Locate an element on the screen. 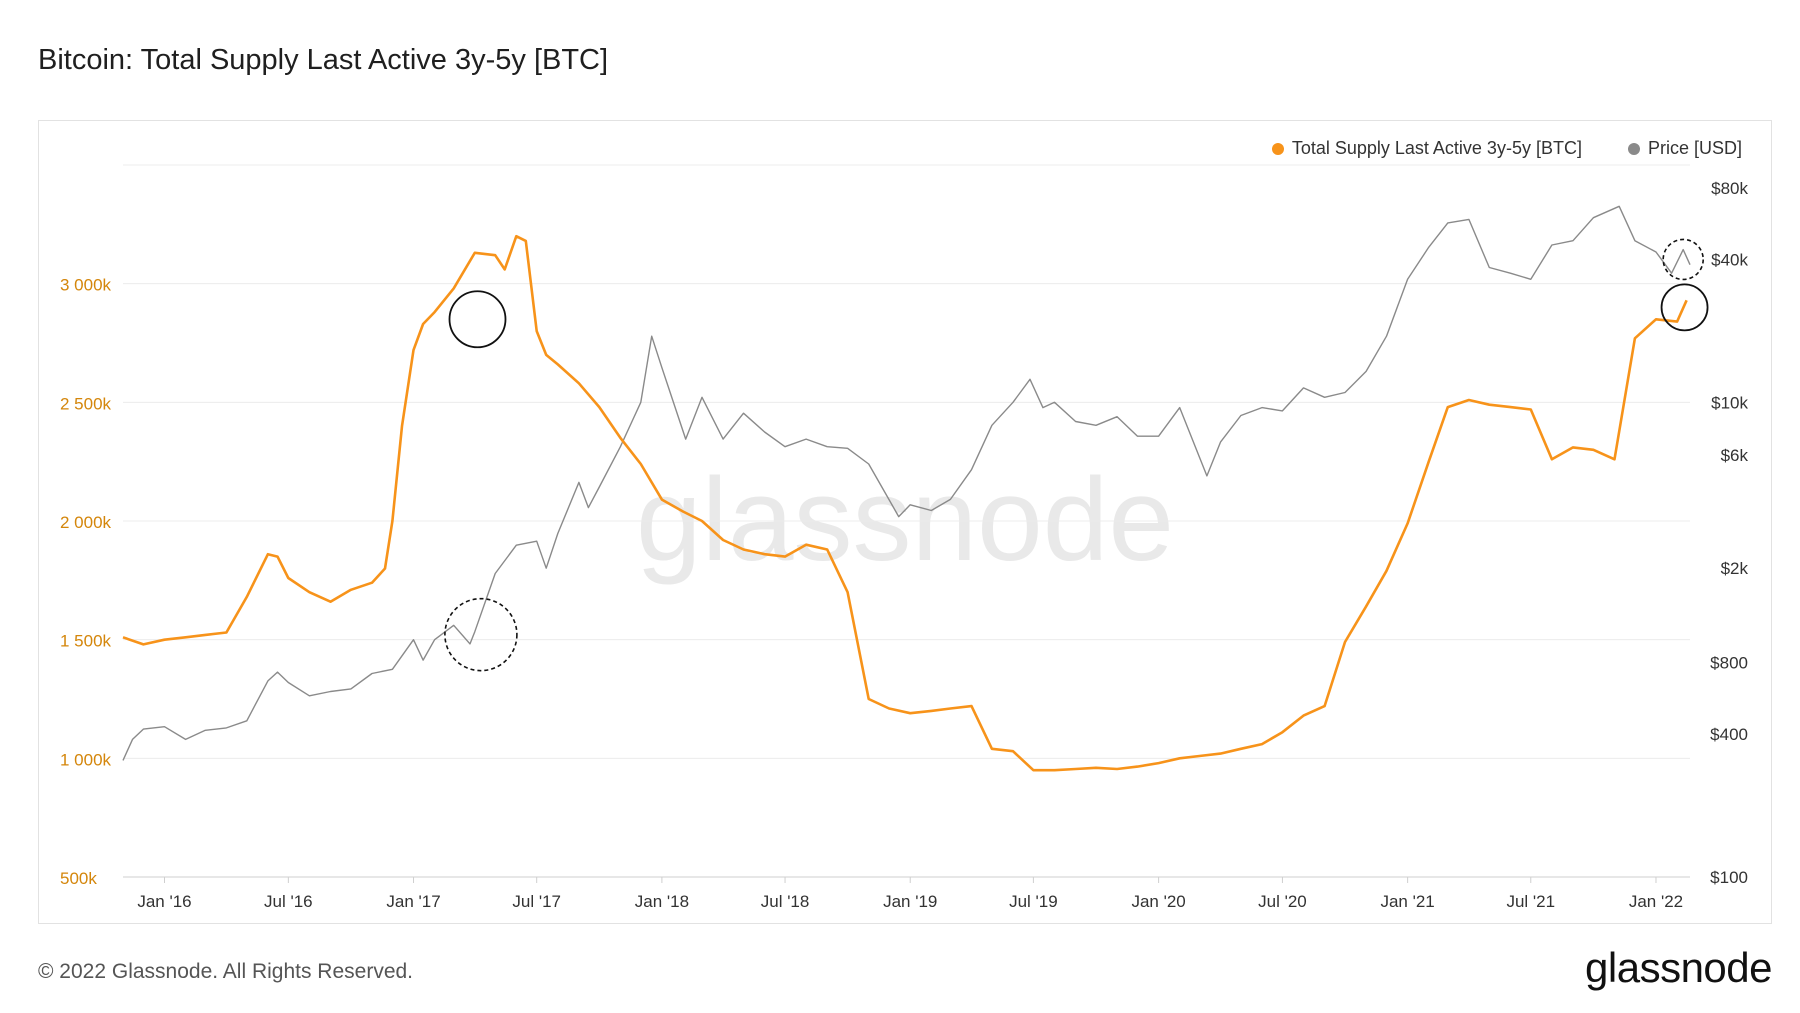  legend-label-supply: Total Supply Last Active 3y-5y [BTC] is located at coordinates (1436, 148).